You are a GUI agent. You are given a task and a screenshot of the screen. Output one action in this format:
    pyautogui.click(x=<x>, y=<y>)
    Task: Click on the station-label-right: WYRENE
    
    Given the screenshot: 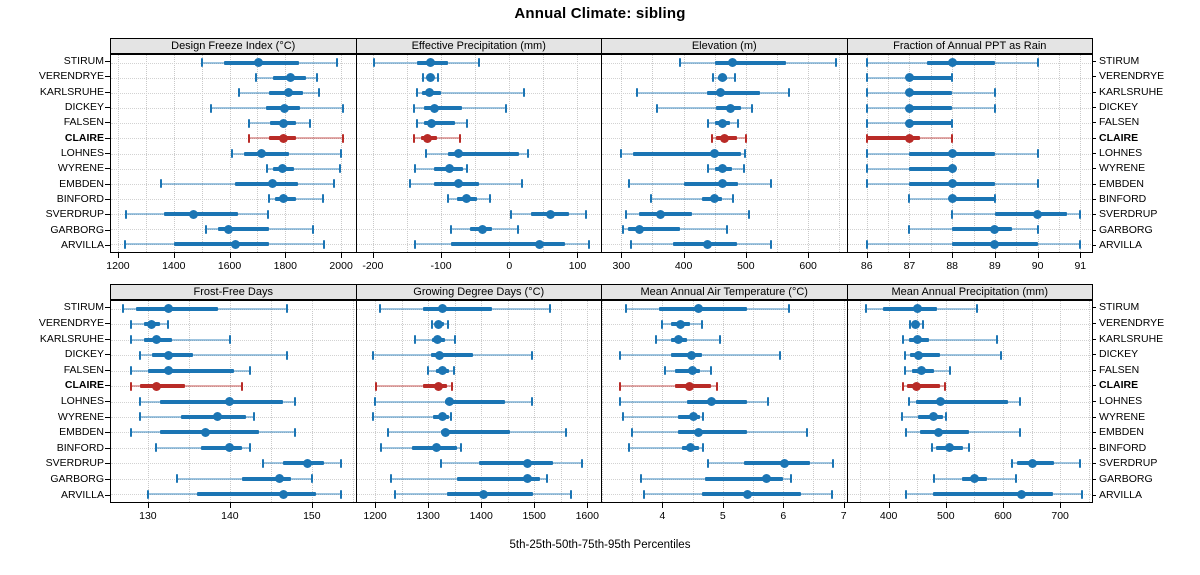 What is the action you would take?
    pyautogui.click(x=1122, y=168)
    